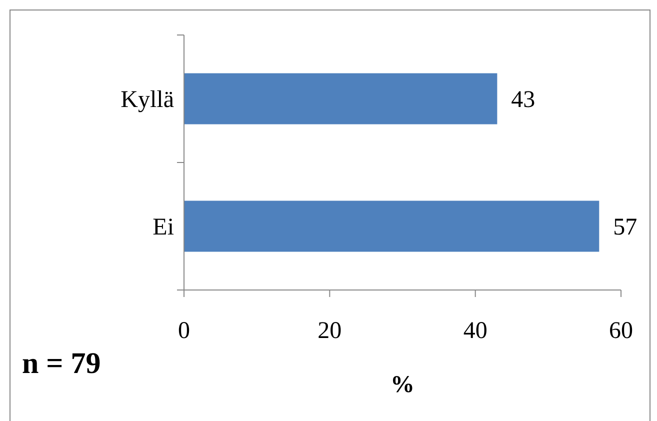 This screenshot has width=657, height=421. Describe the element at coordinates (330, 331) in the screenshot. I see `x-tick-label: 20` at that location.